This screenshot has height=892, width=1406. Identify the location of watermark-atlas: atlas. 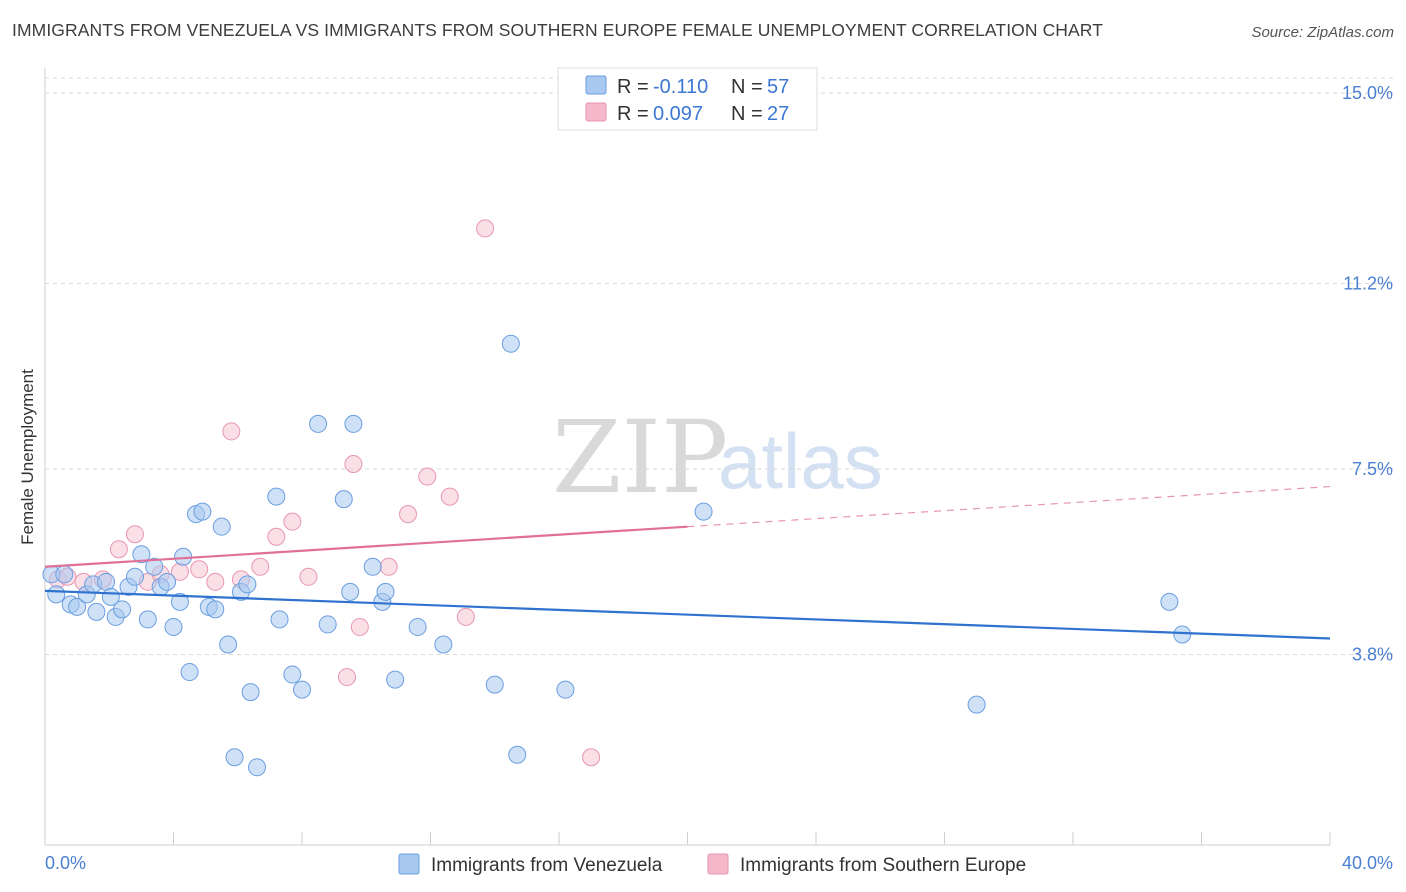
(800, 461).